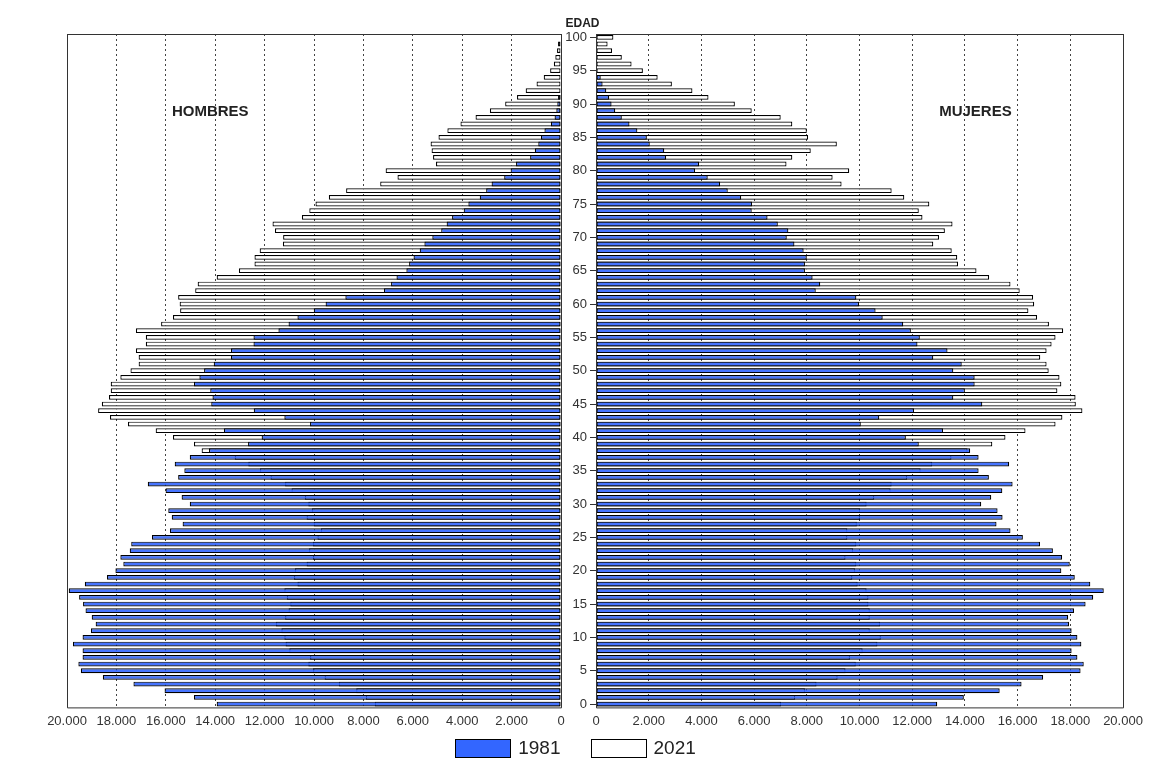 This screenshot has height=758, width=1151. I want to click on y-tick-label: 35, so click(579, 470).